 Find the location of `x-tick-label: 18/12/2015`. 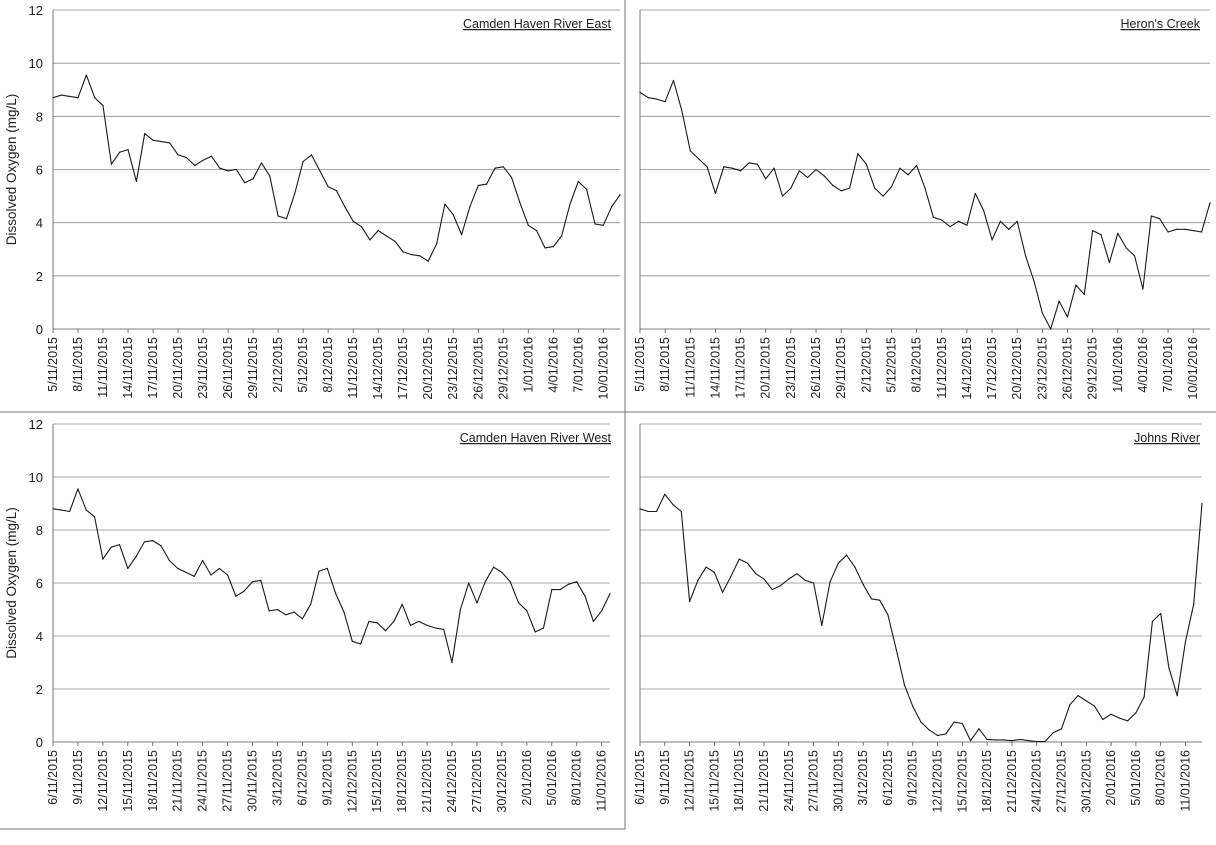

x-tick-label: 18/12/2015 is located at coordinates (987, 781).